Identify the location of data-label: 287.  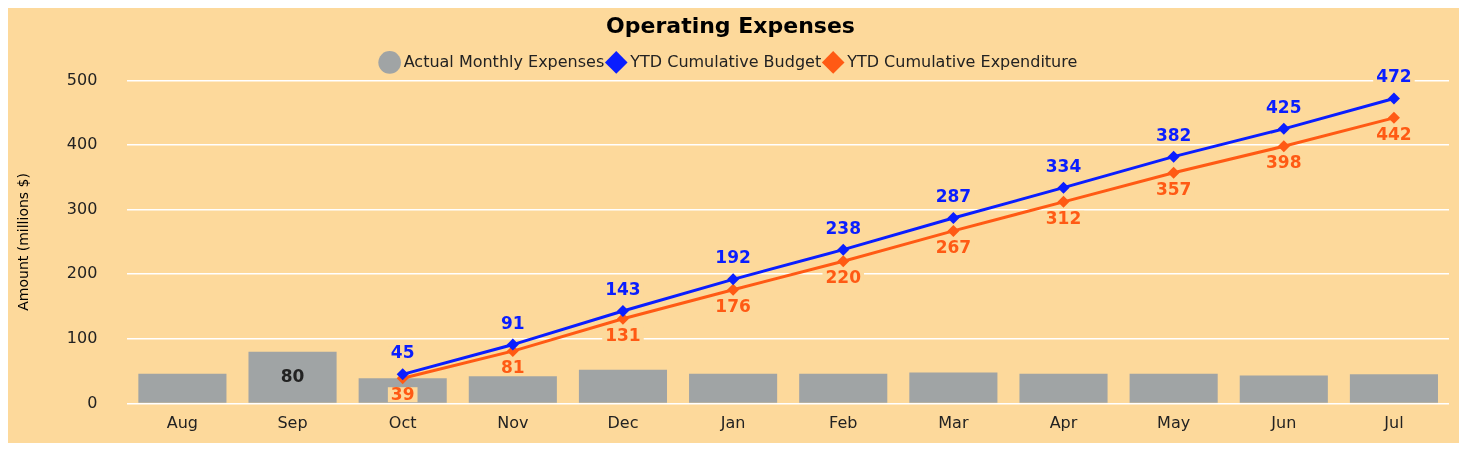
(953, 195).